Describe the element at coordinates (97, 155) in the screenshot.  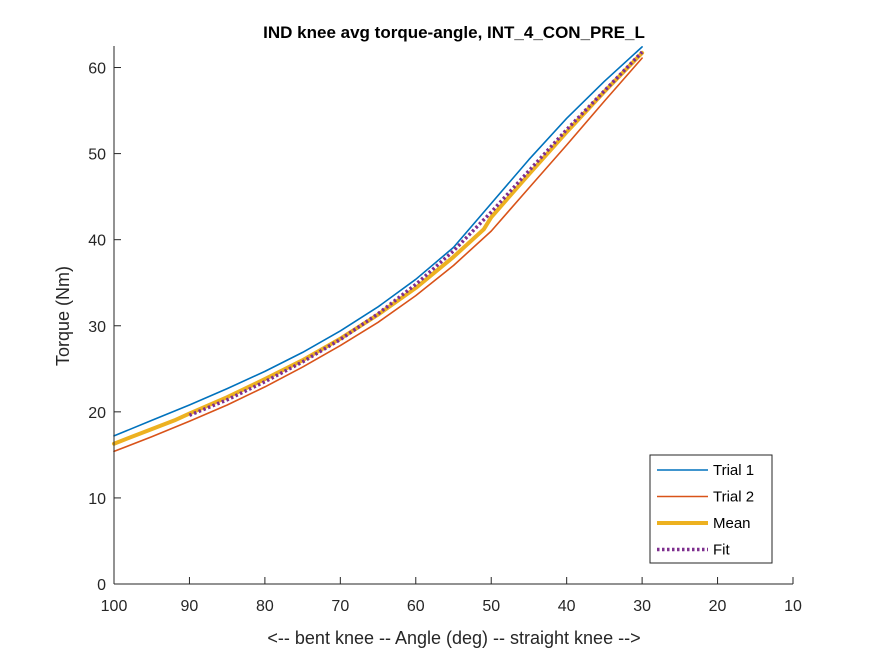
I see `y-tick-label: 50` at that location.